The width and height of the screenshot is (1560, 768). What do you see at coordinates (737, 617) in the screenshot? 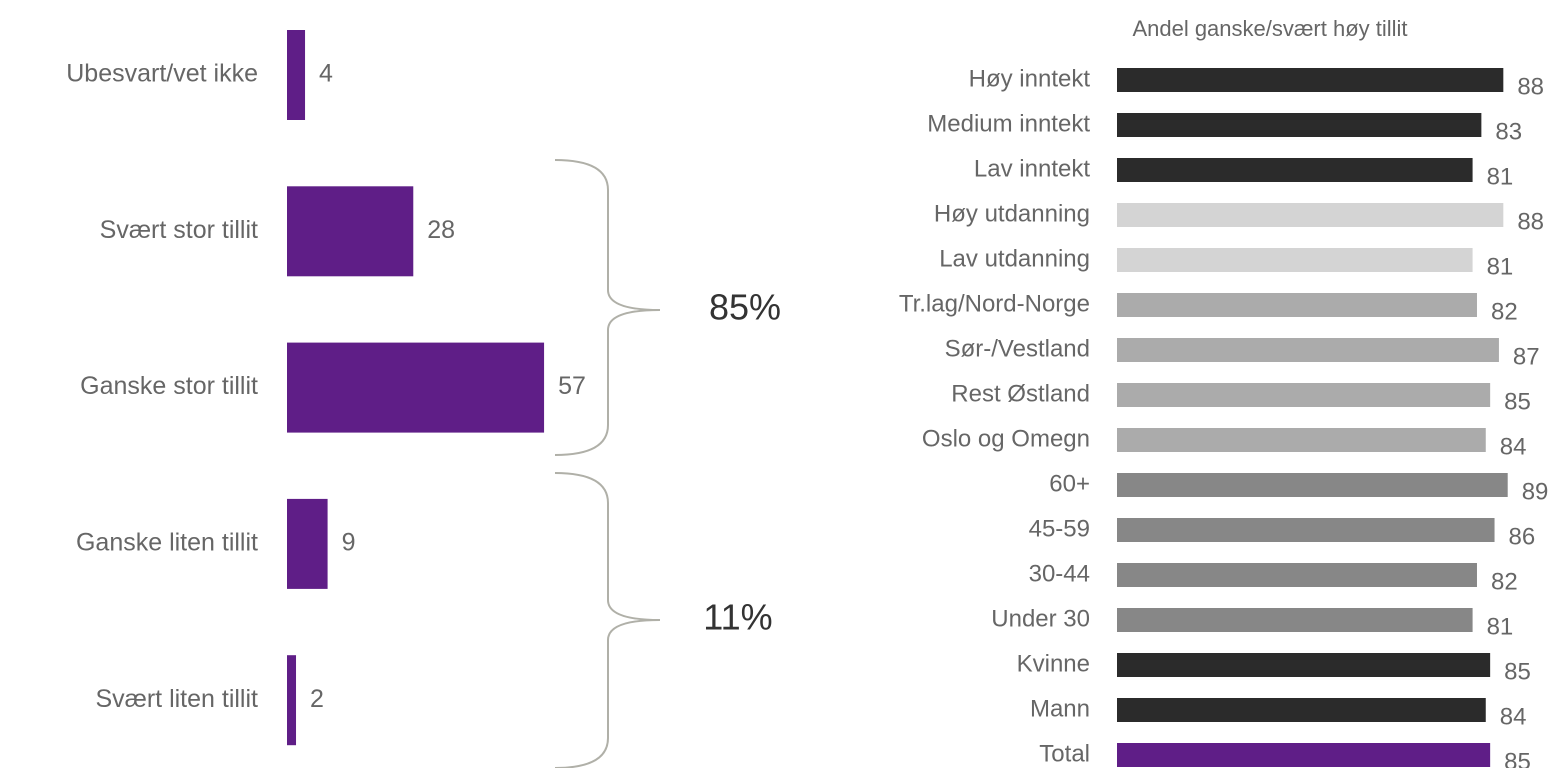
I see `annotation: 11%` at bounding box center [737, 617].